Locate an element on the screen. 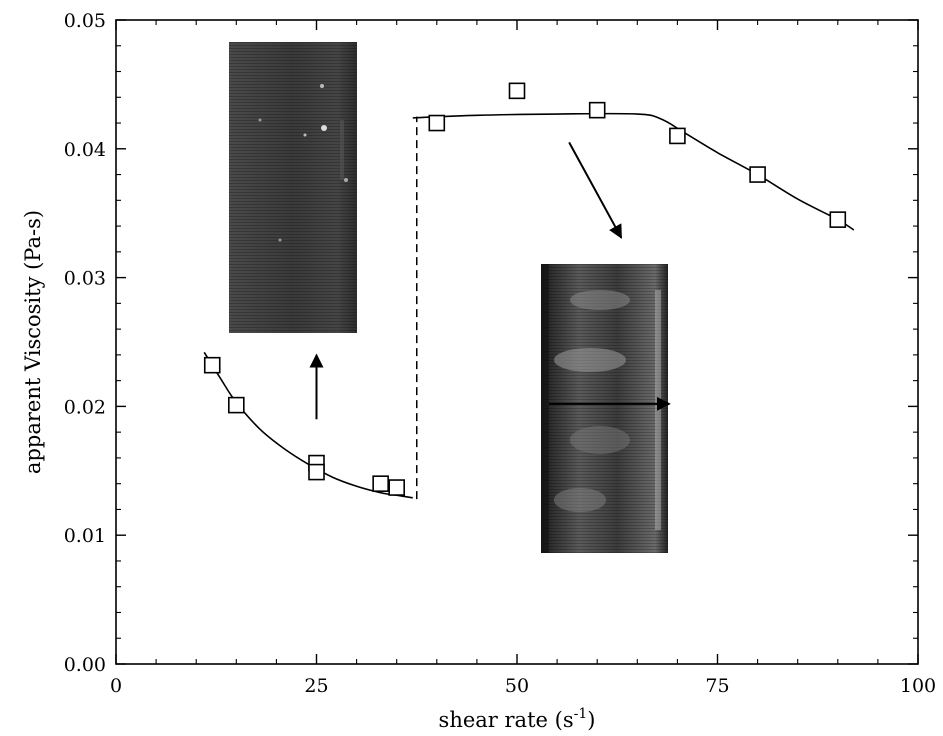 The height and width of the screenshot is (736, 943). x-tick-label: 0 is located at coordinates (116, 686).